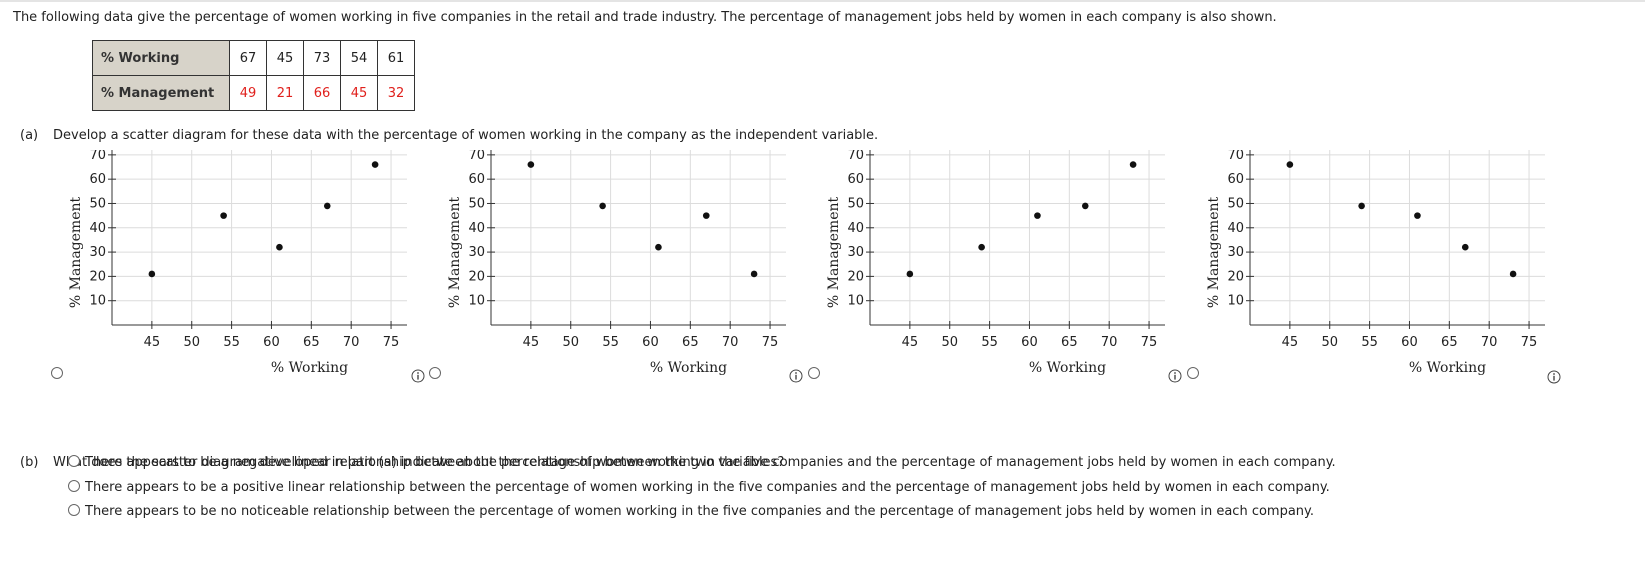 This screenshot has width=1645, height=565. What do you see at coordinates (161, 93) in the screenshot?
I see `row-label-management: % Management` at bounding box center [161, 93].